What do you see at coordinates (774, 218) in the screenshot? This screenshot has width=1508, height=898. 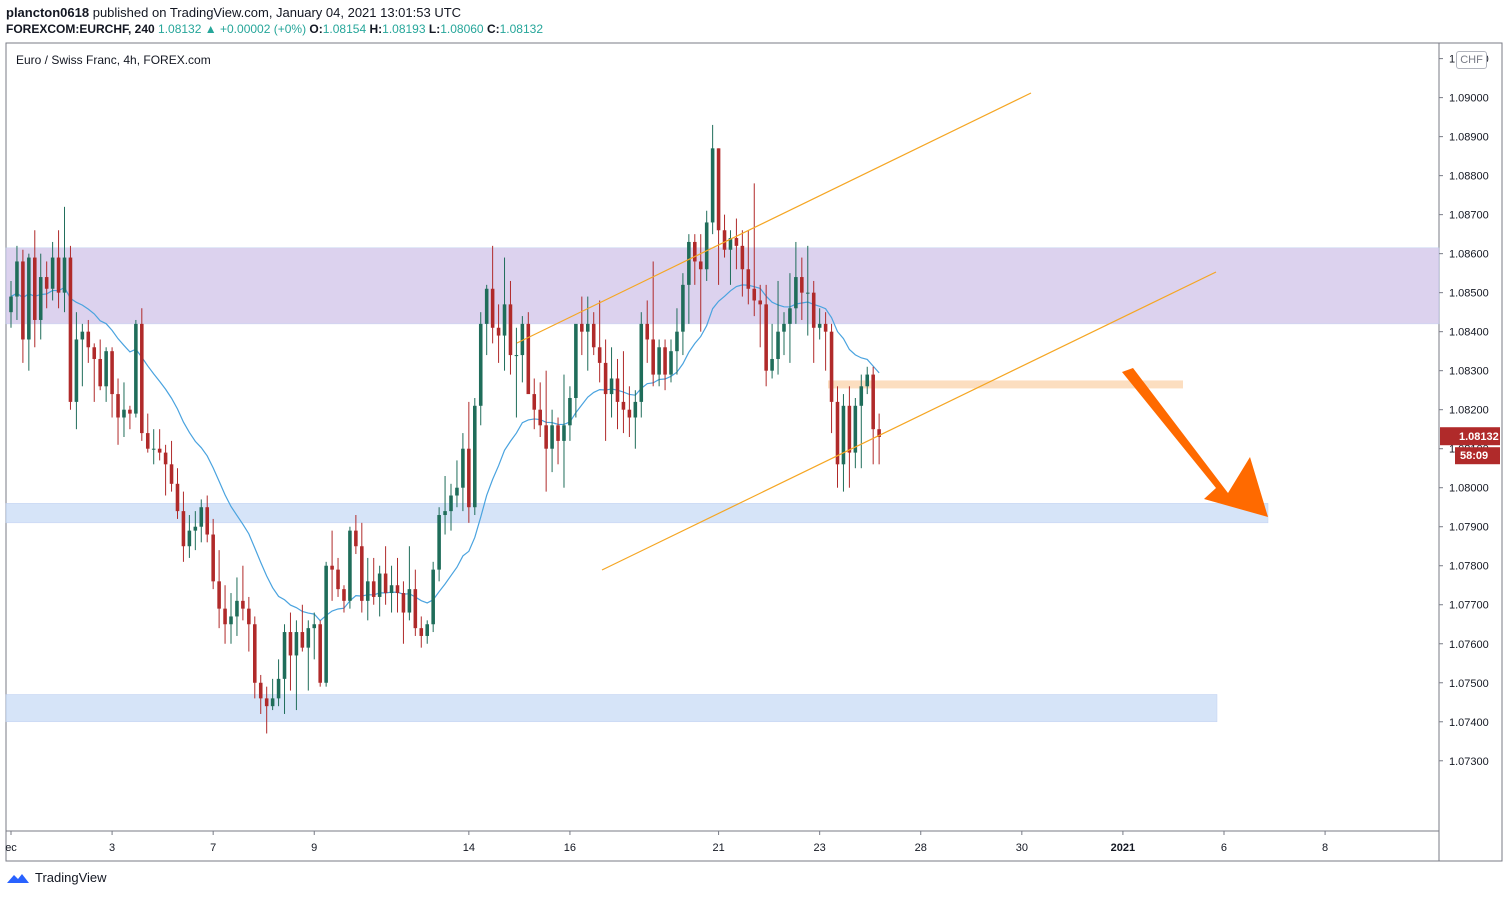 I see `channel-upper-line` at bounding box center [774, 218].